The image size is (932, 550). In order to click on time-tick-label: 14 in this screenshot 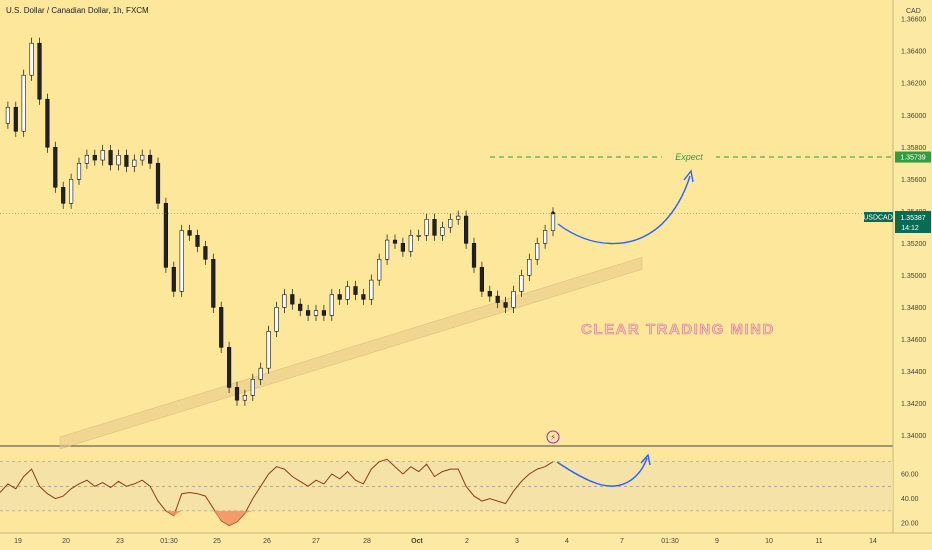, I will do `click(873, 541)`.